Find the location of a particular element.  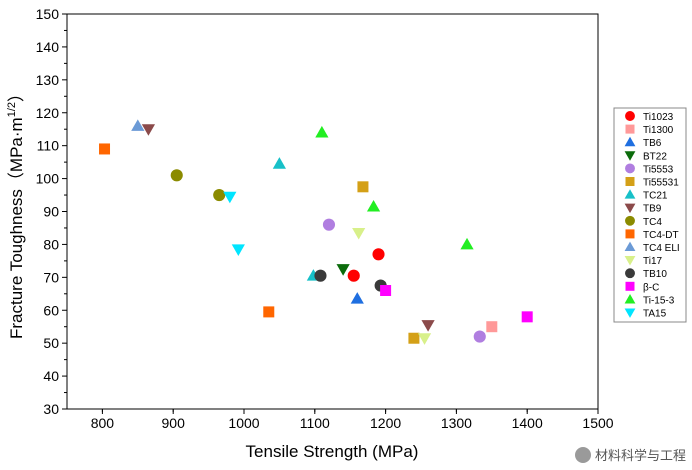

legend-label-tc4-eli: TC4 ELI is located at coordinates (661, 248).